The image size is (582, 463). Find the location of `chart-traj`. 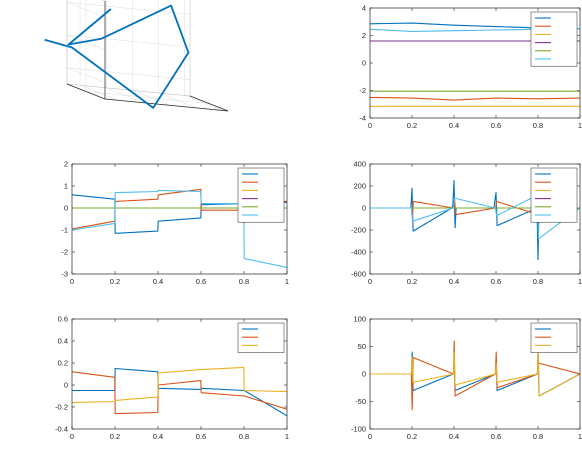

chart-traj is located at coordinates (136, 56).